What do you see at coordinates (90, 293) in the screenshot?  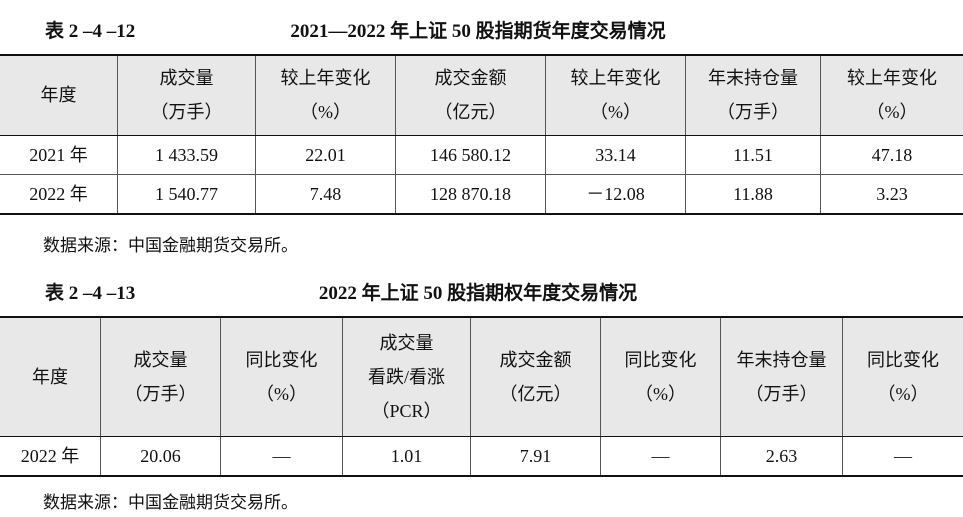 I see `table-label: 表 2 –4 –13` at bounding box center [90, 293].